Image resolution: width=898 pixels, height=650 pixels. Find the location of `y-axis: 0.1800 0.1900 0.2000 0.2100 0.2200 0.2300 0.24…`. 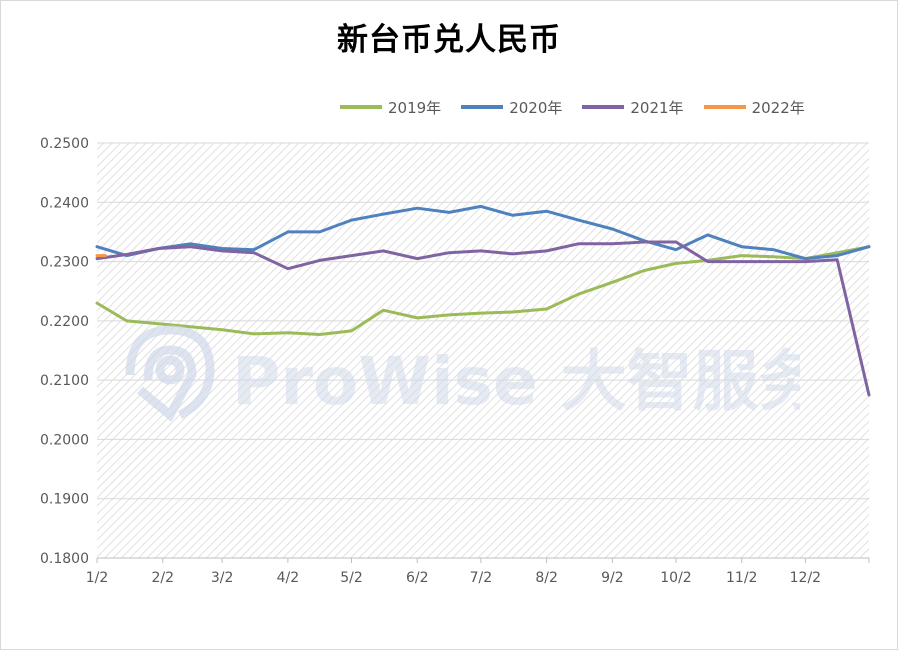

y-axis: 0.1800 0.1900 0.2000 0.2100 0.2200 0.2300 0.24… is located at coordinates (64, 351).